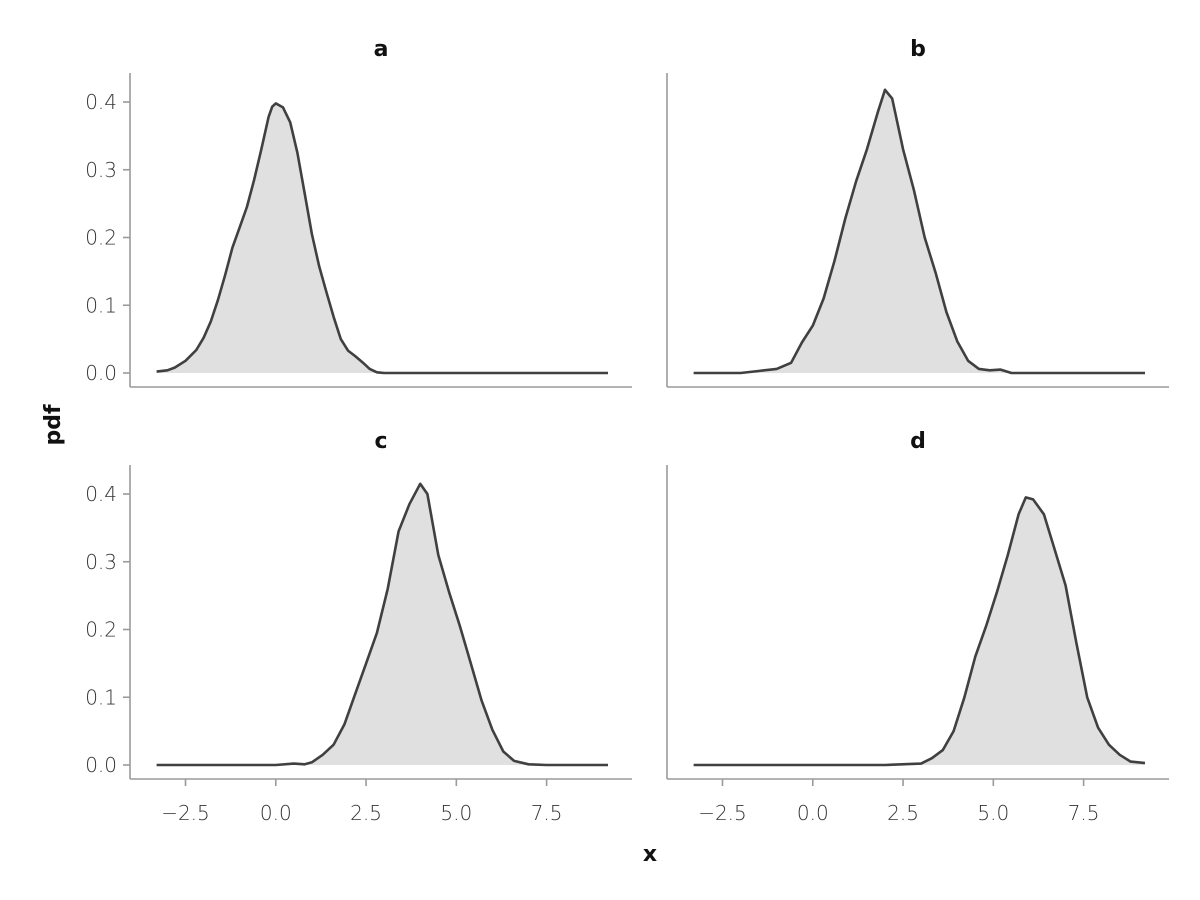 Image resolution: width=1200 pixels, height=900 pixels. I want to click on density-line-c, so click(382, 624).